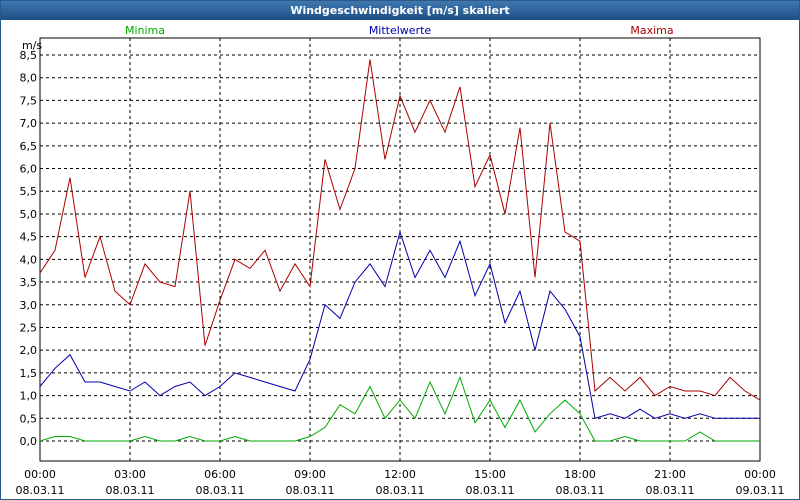 The width and height of the screenshot is (800, 500). What do you see at coordinates (29, 305) in the screenshot?
I see `y-tick-label: 3,0` at bounding box center [29, 305].